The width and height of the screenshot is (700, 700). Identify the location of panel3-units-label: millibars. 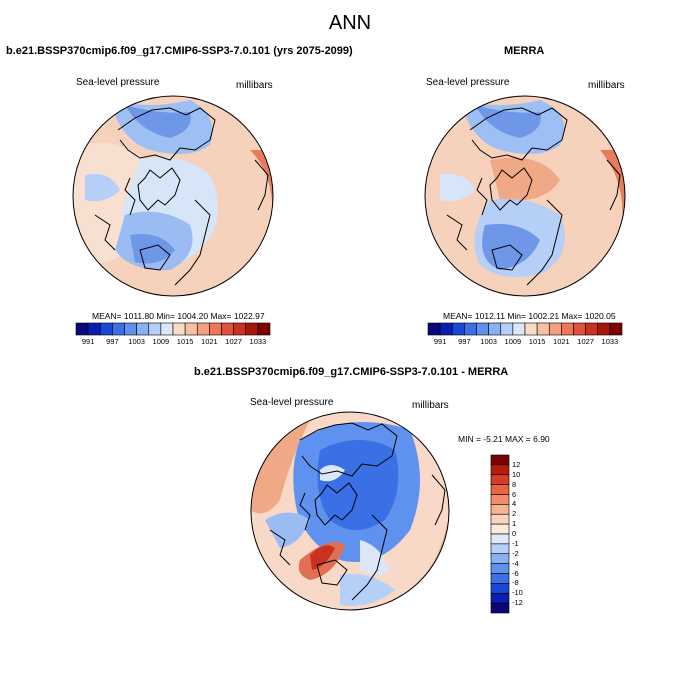
(430, 405).